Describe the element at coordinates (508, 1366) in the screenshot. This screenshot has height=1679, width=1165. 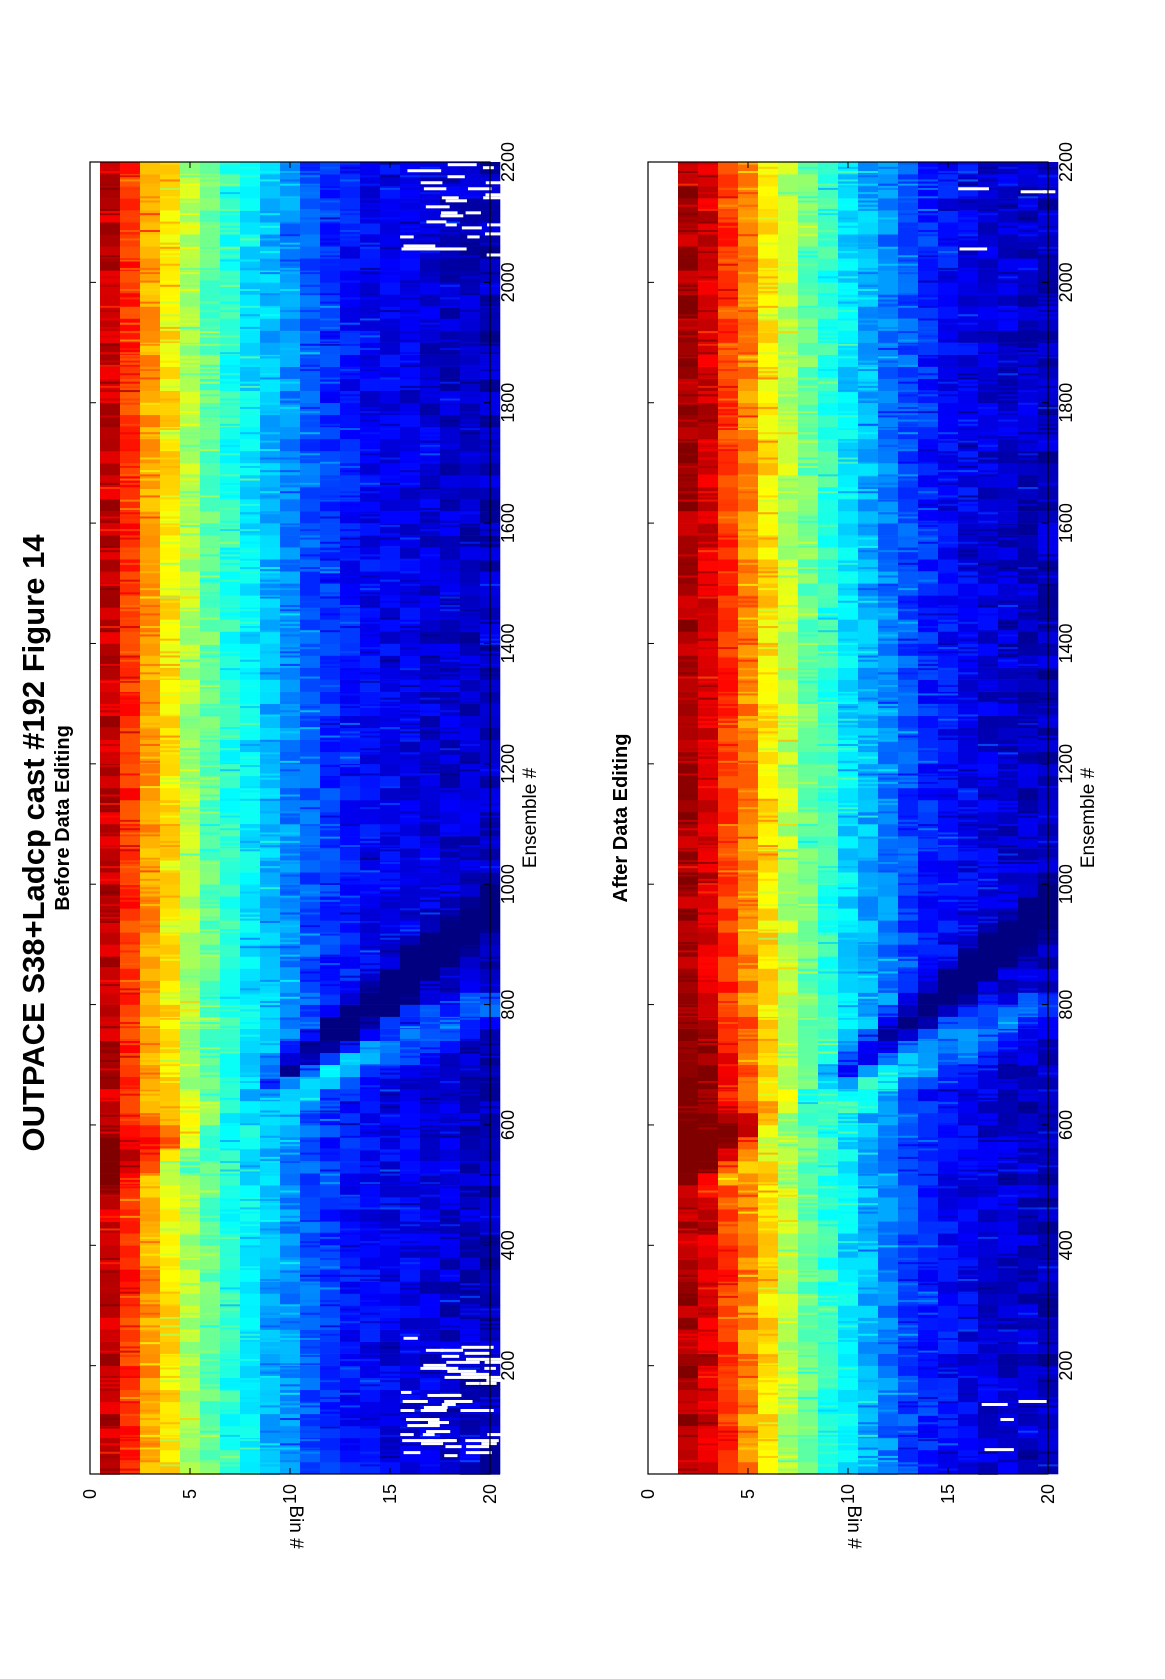
I see `x-tick-label: 200` at that location.